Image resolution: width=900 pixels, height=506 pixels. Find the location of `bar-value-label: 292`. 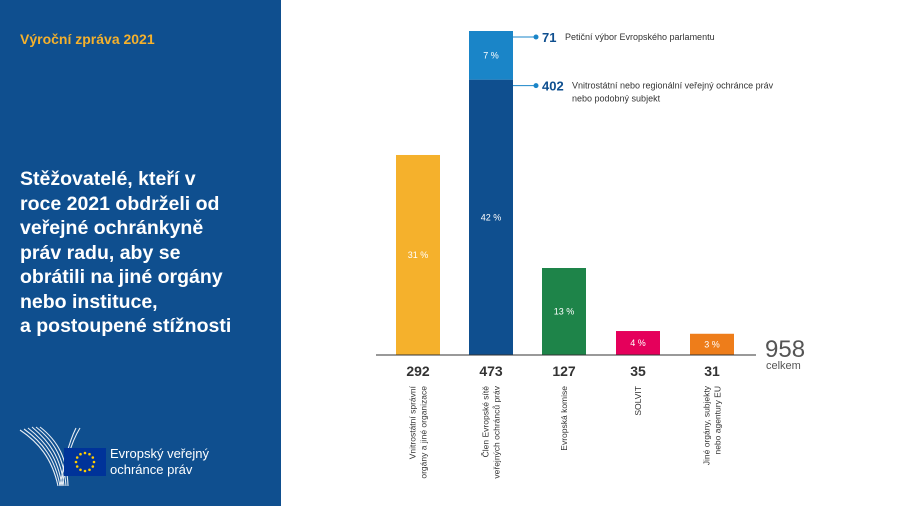

bar-value-label: 292 is located at coordinates (418, 371).